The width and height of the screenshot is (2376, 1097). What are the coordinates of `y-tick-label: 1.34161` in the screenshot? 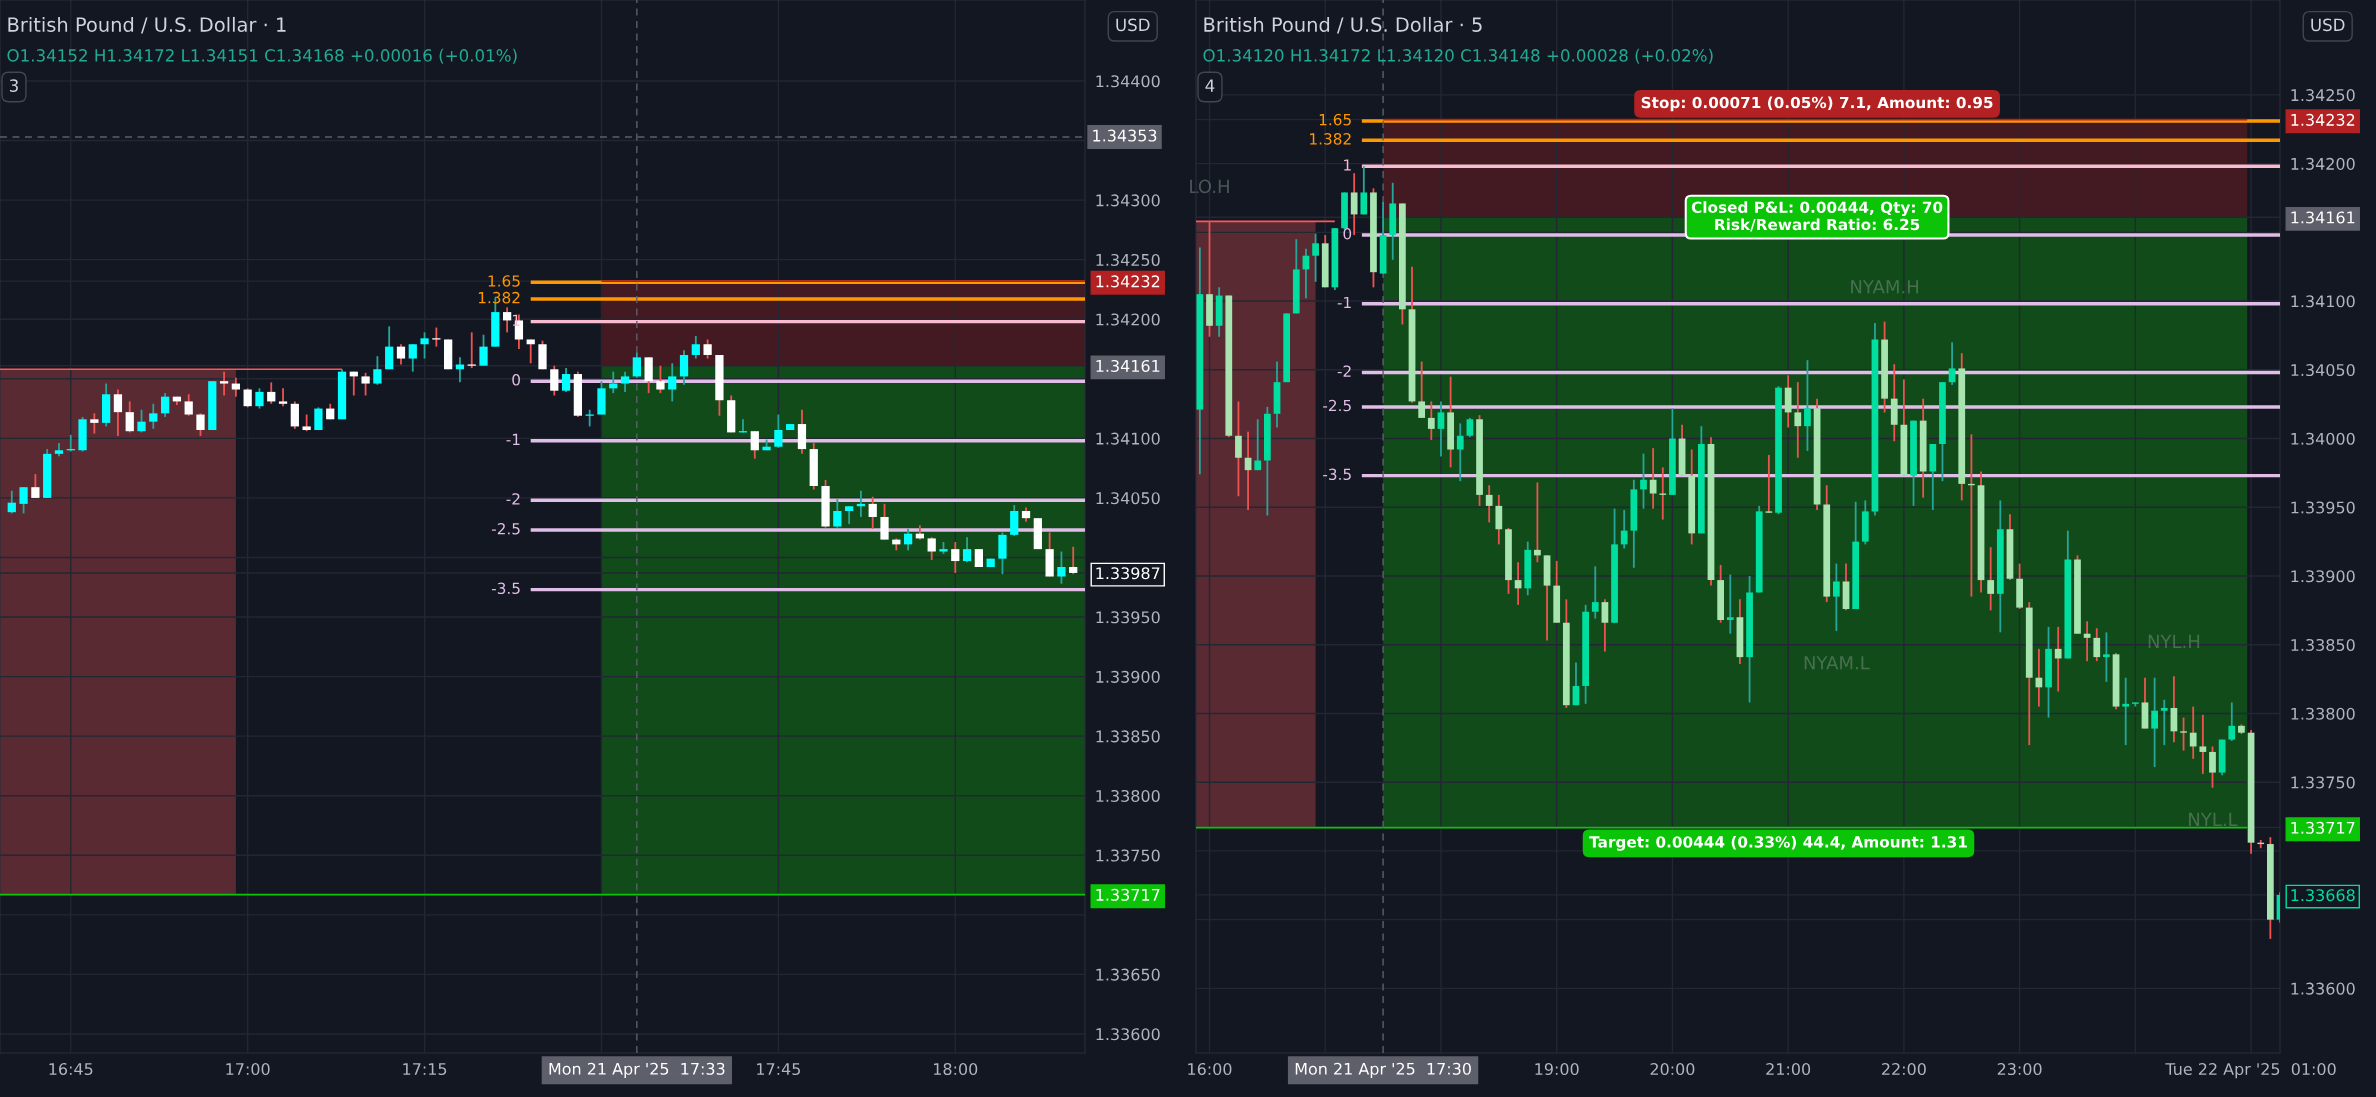 It's located at (1128, 365).